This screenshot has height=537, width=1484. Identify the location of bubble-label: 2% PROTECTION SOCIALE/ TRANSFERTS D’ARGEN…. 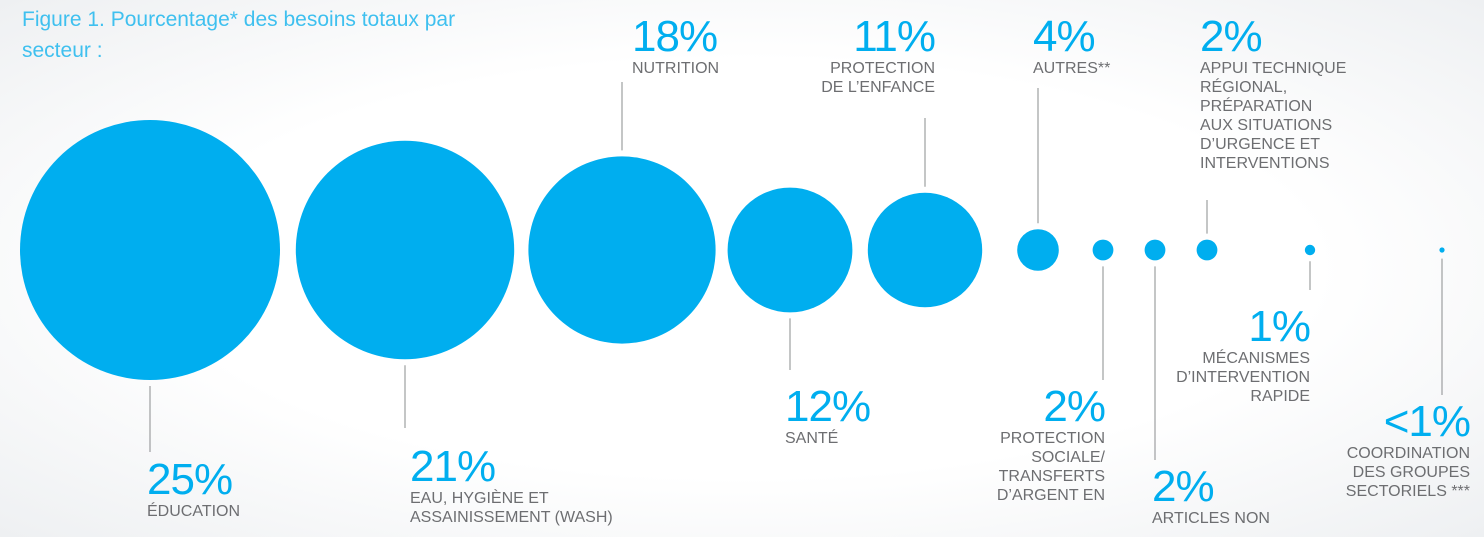
(1051, 443).